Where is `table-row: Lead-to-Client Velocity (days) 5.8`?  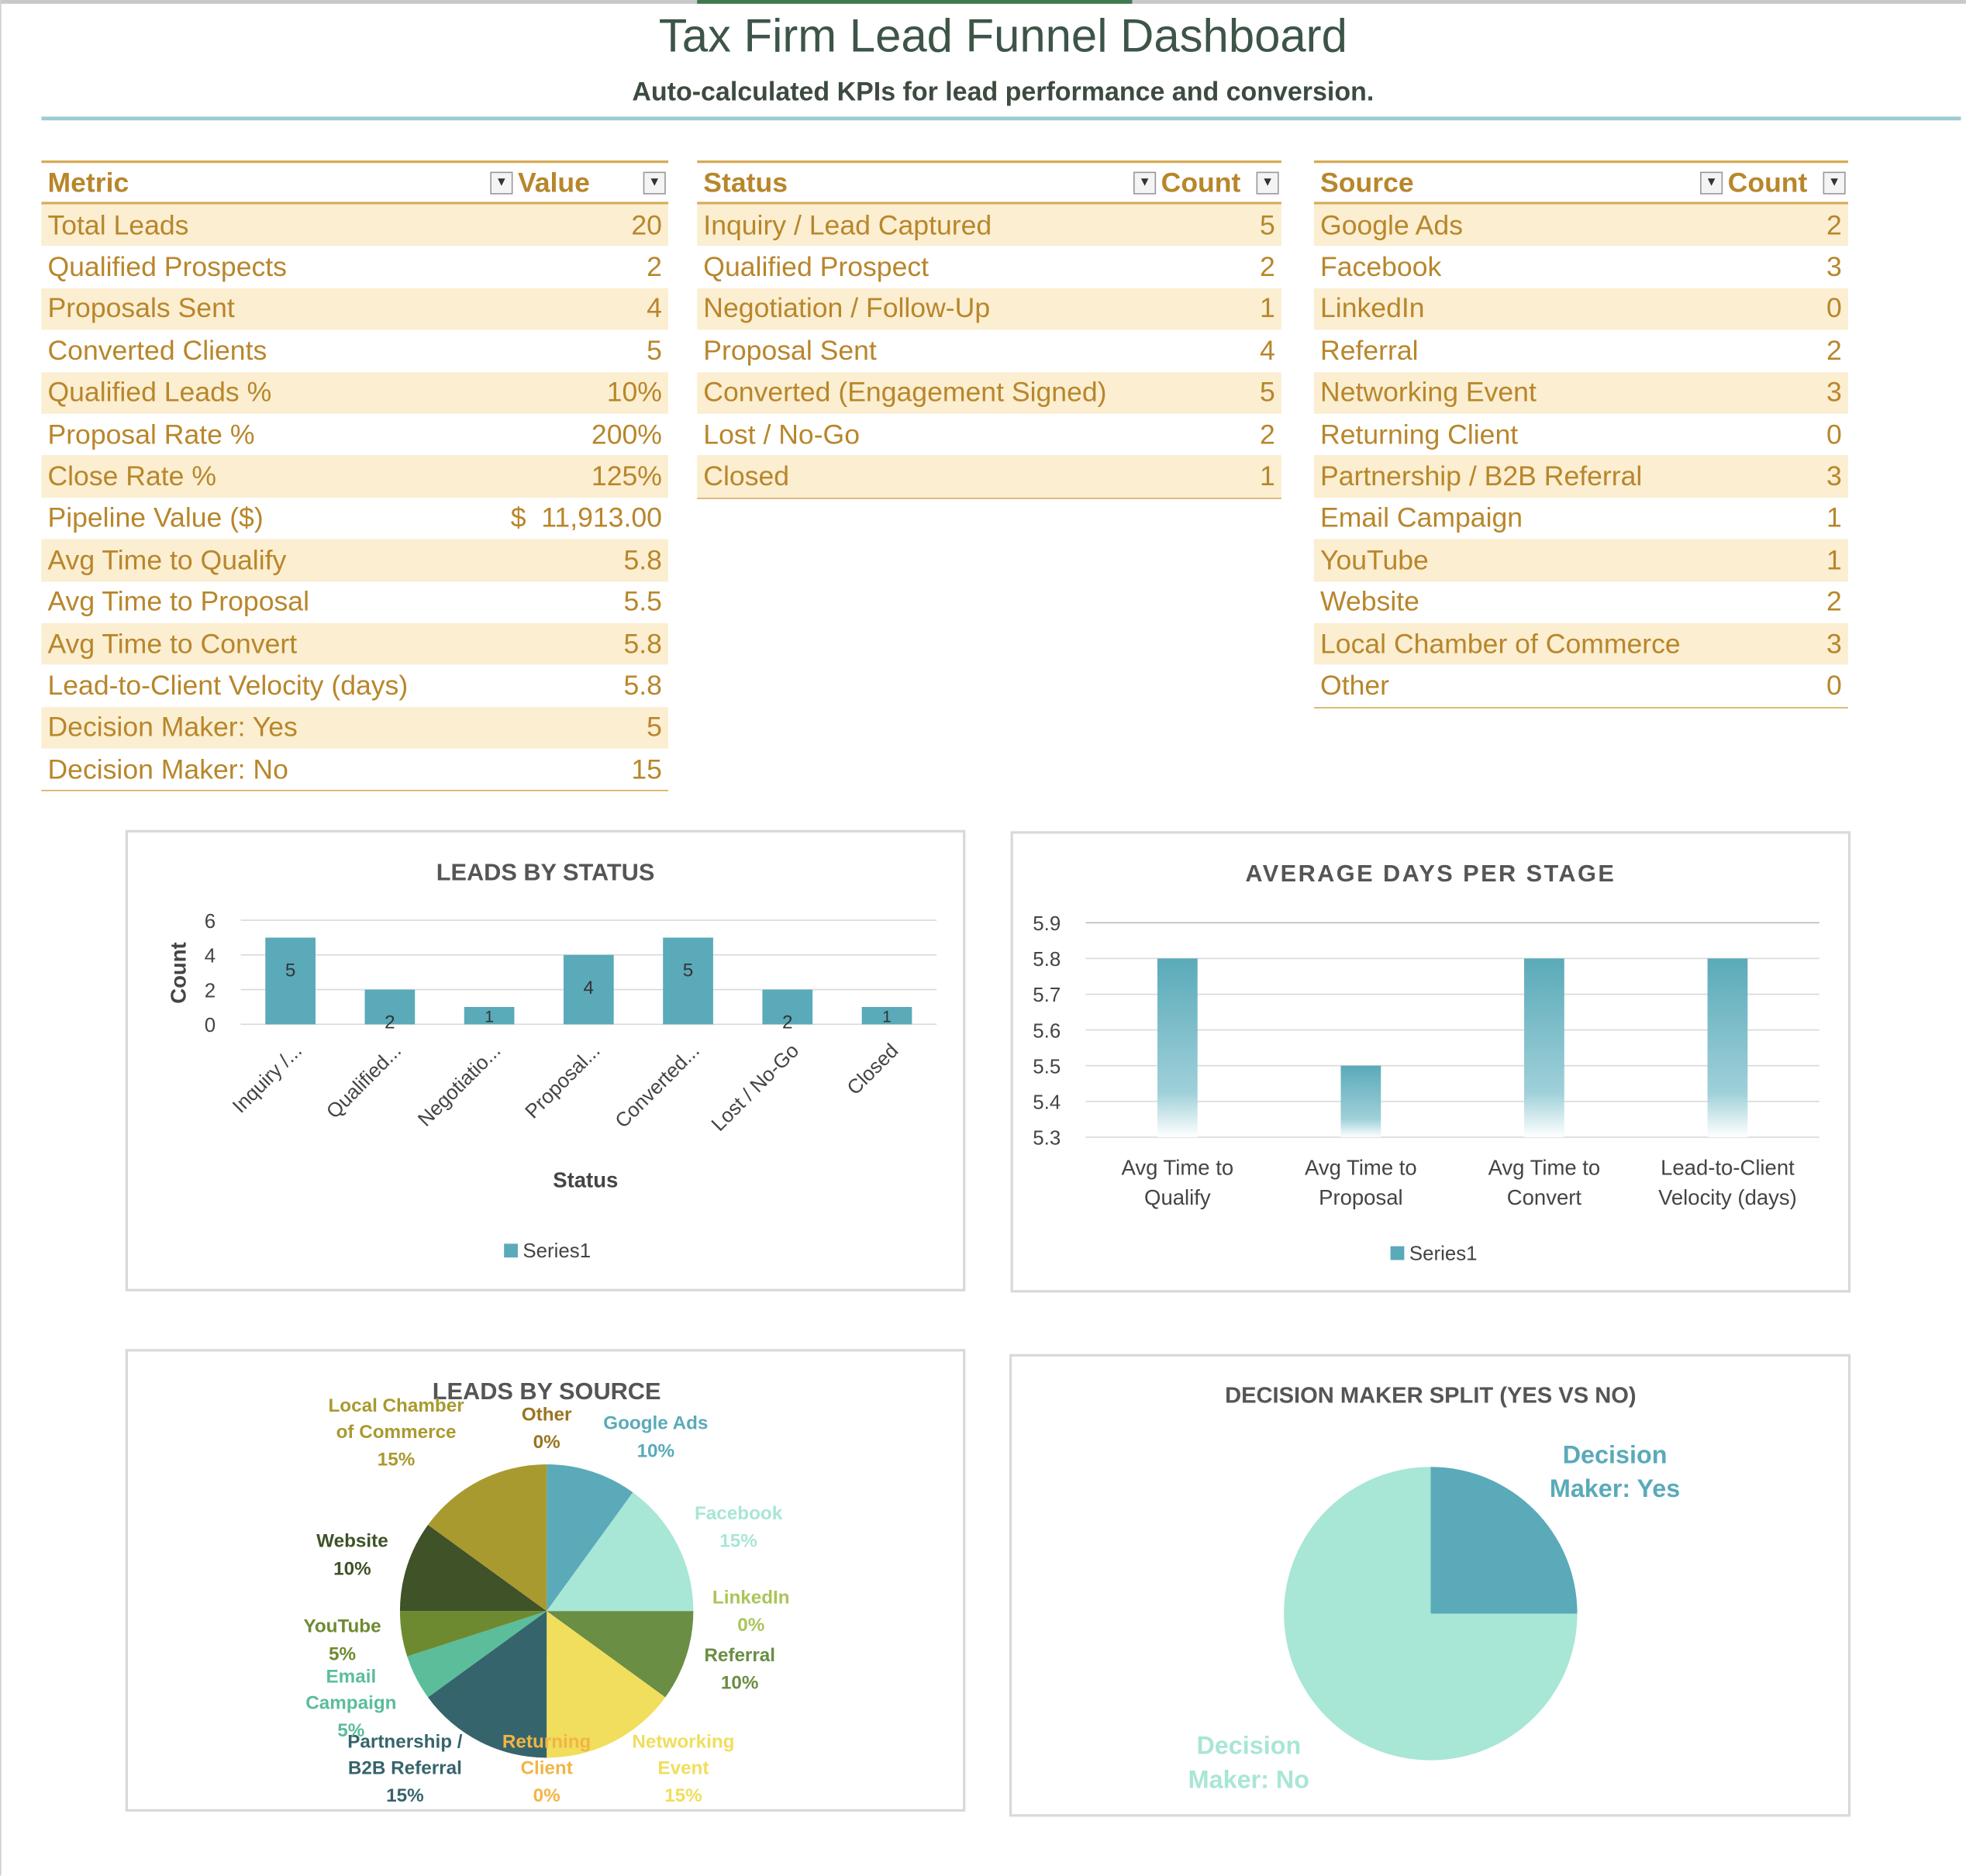 table-row: Lead-to-Client Velocity (days) 5.8 is located at coordinates (354, 686).